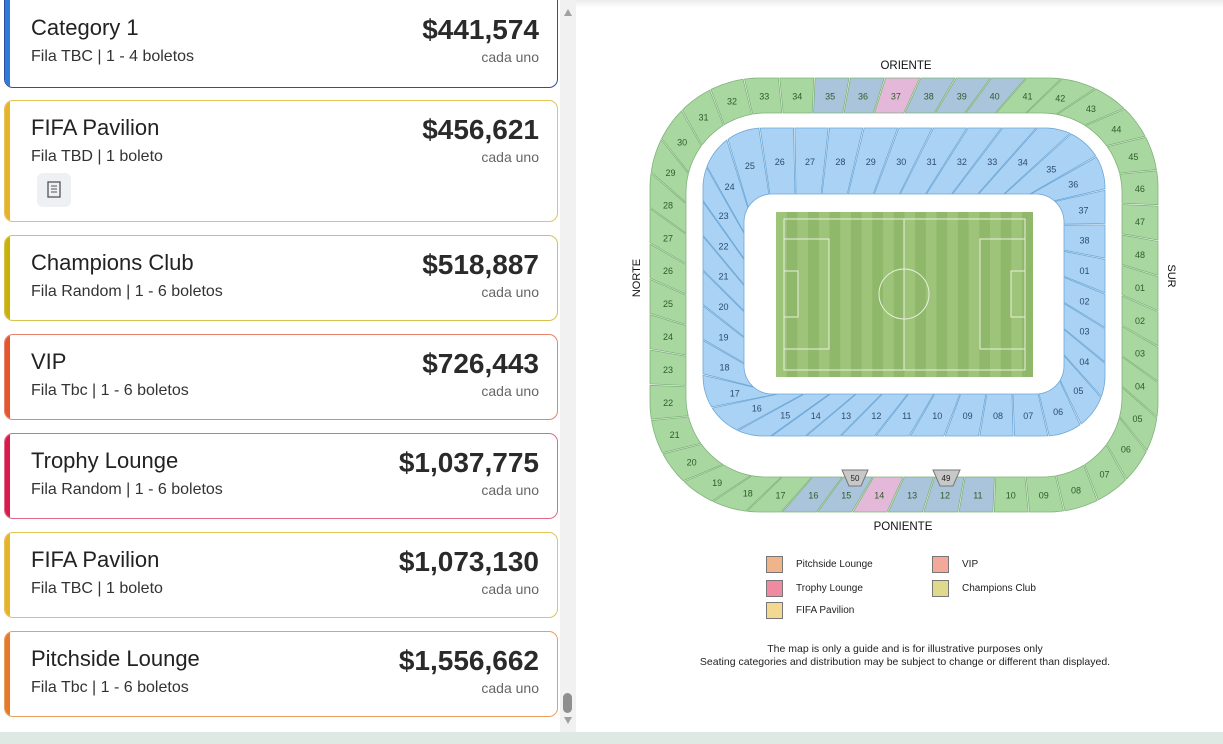 This screenshot has width=1223, height=744. What do you see at coordinates (732, 102) in the screenshot?
I see `section-number: 32` at bounding box center [732, 102].